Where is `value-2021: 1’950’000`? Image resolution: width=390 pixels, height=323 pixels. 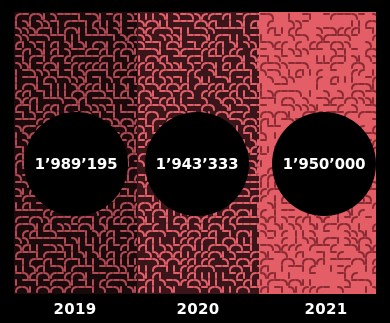
value-2021: 1’950’000 is located at coordinates (324, 164).